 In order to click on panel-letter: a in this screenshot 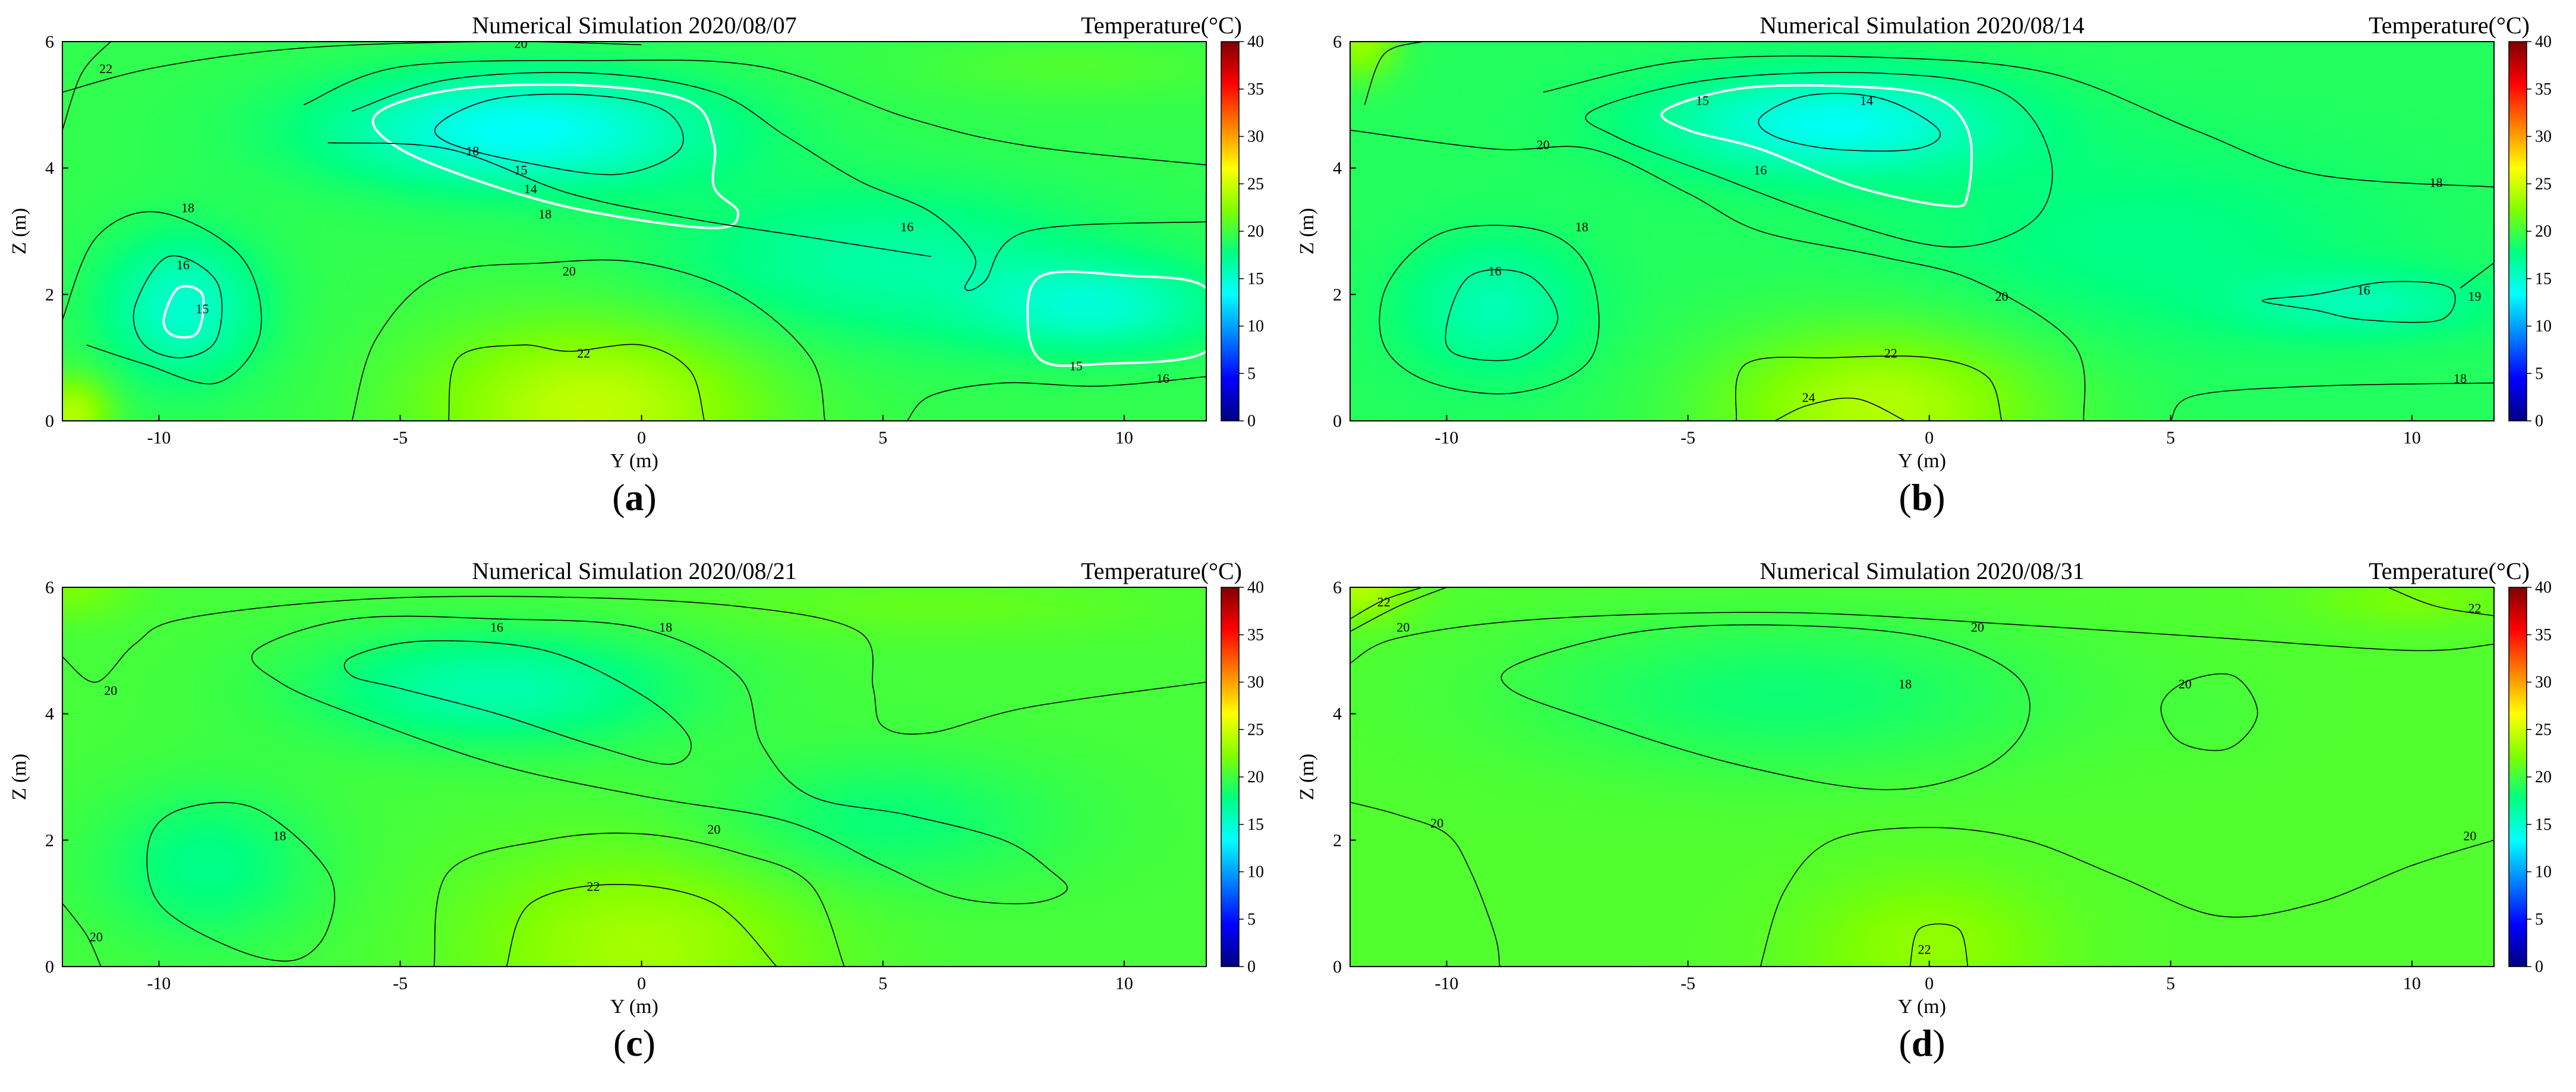, I will do `click(635, 497)`.